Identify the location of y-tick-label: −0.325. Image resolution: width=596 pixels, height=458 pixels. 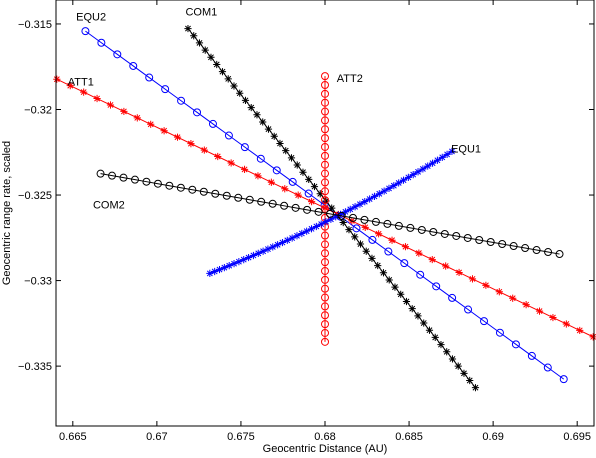
(35, 196).